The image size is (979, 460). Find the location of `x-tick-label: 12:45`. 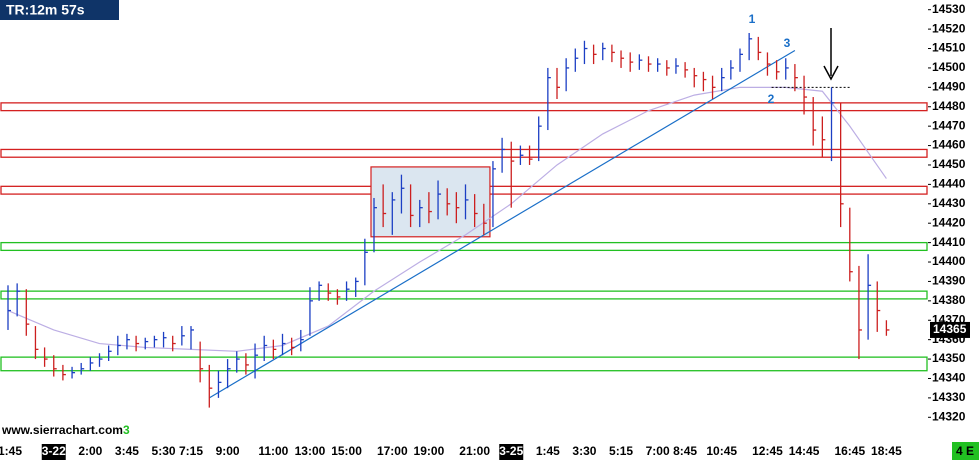

x-tick-label: 12:45 is located at coordinates (767, 451).